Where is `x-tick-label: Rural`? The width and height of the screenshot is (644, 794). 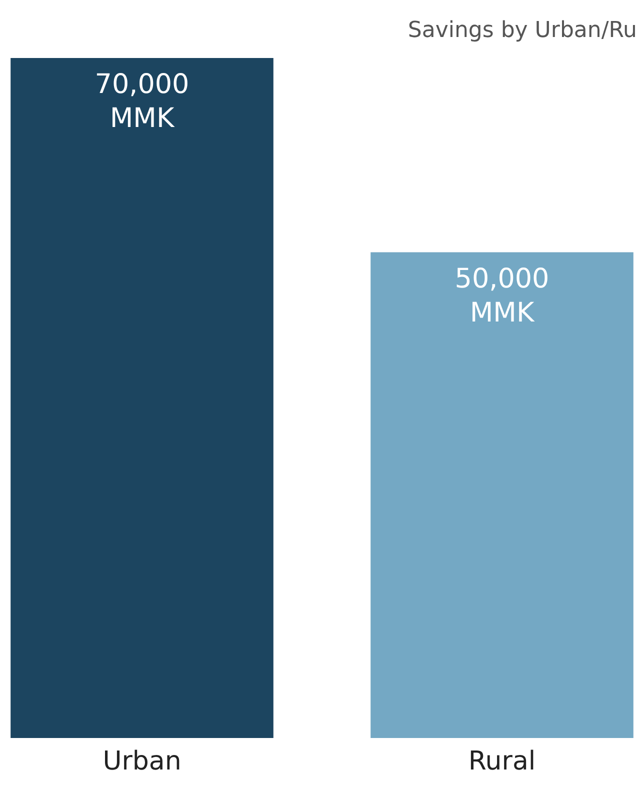 x-tick-label: Rural is located at coordinates (502, 761).